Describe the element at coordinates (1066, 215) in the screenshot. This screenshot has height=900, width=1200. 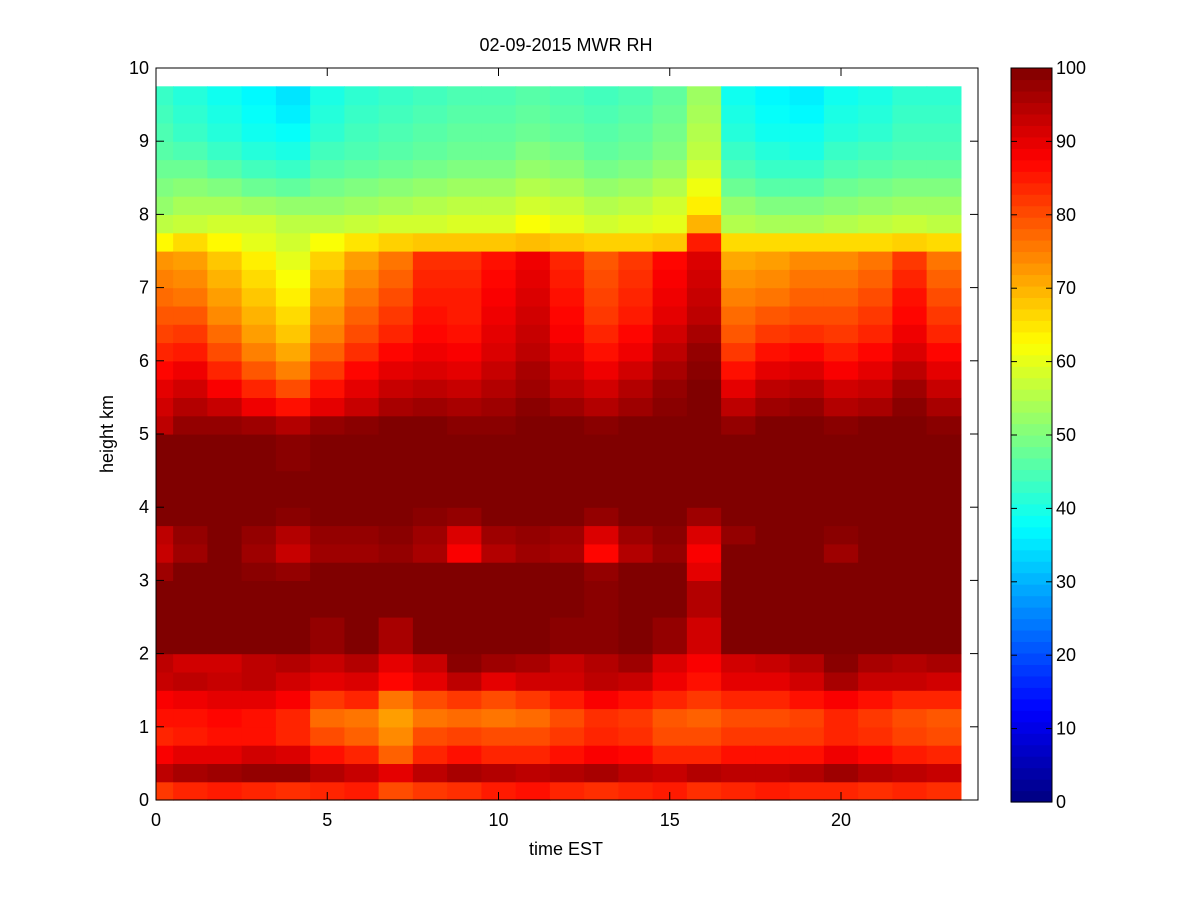
I see `colorbar-tick-label: 80` at that location.